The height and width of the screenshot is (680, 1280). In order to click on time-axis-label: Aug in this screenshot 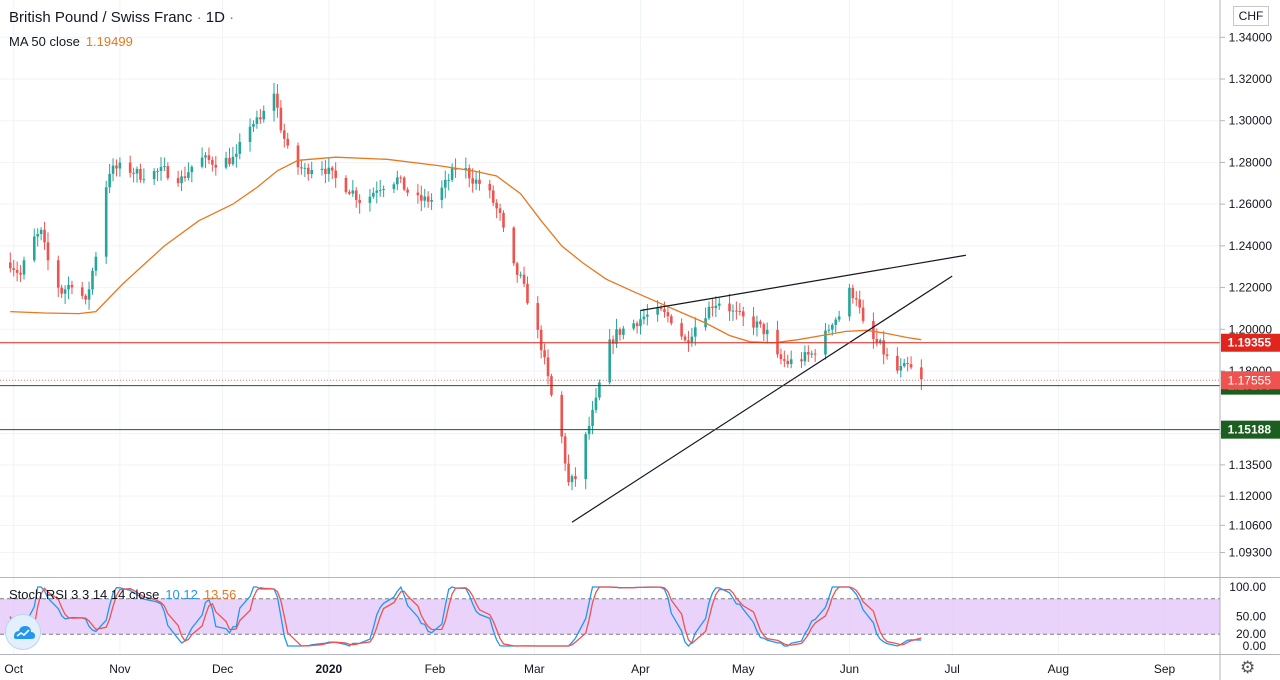, I will do `click(1058, 669)`.